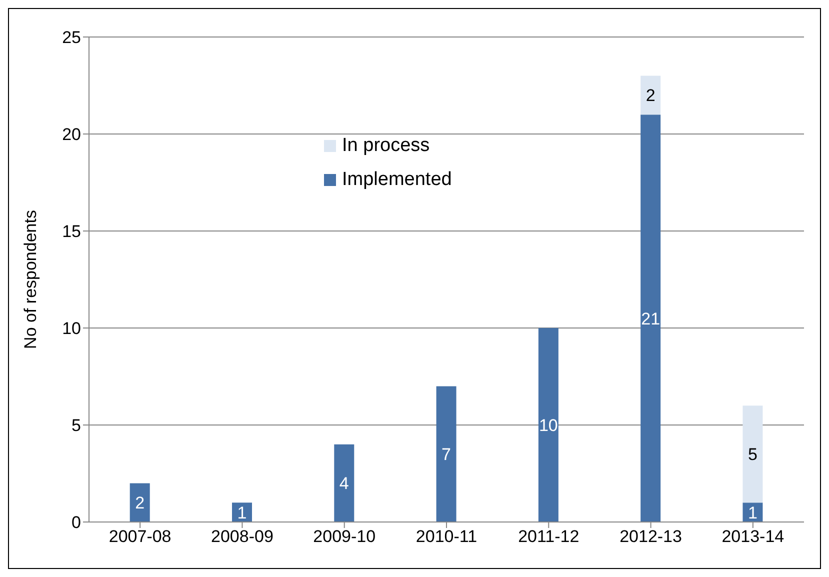 This screenshot has height=577, width=829. I want to click on x-tick-label: 2013-14, so click(753, 536).